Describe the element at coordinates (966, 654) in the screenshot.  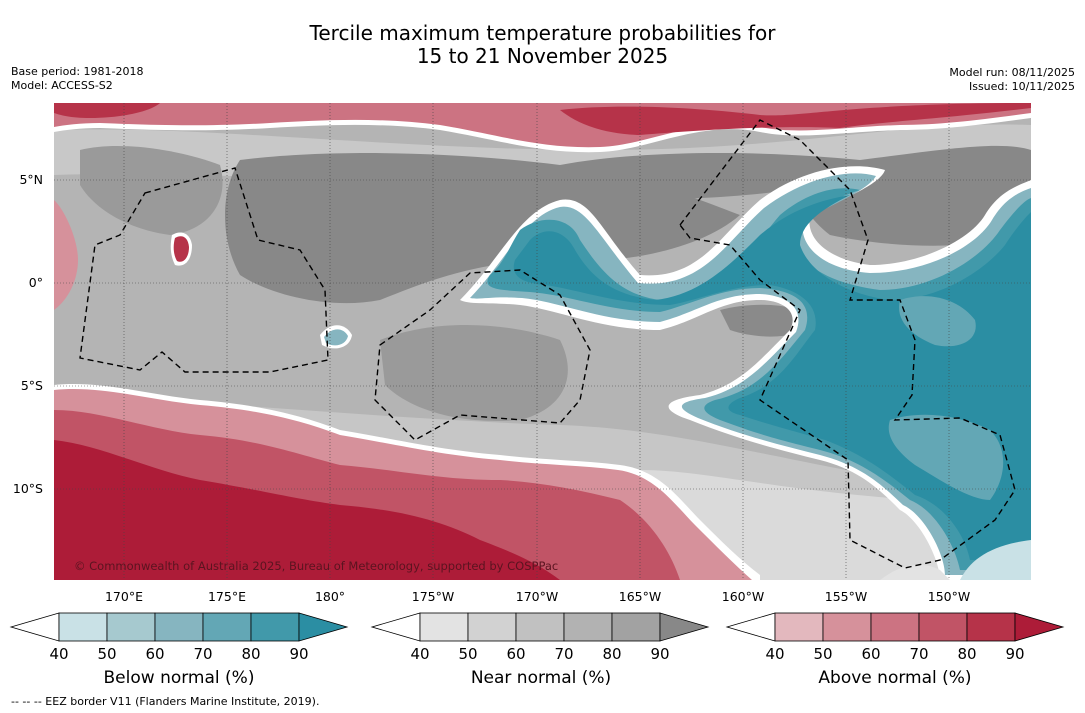
I see `above-colorbar-tick-label: 80` at that location.